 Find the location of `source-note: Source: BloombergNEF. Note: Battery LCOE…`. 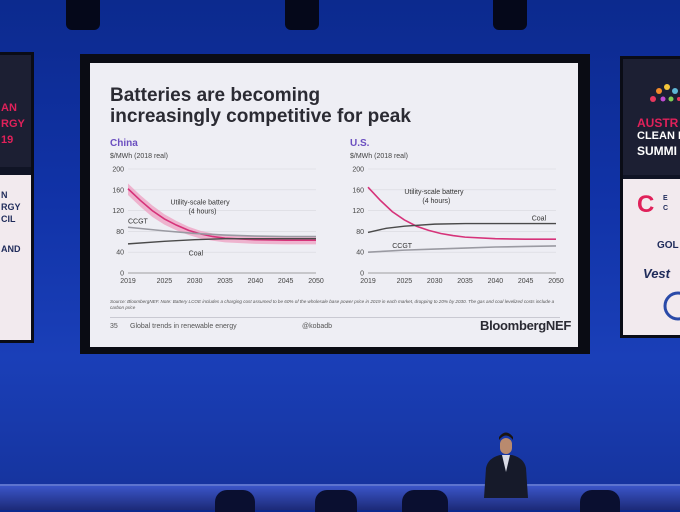

source-note: Source: BloombergNEF. Note: Battery LCOE… is located at coordinates (332, 304).